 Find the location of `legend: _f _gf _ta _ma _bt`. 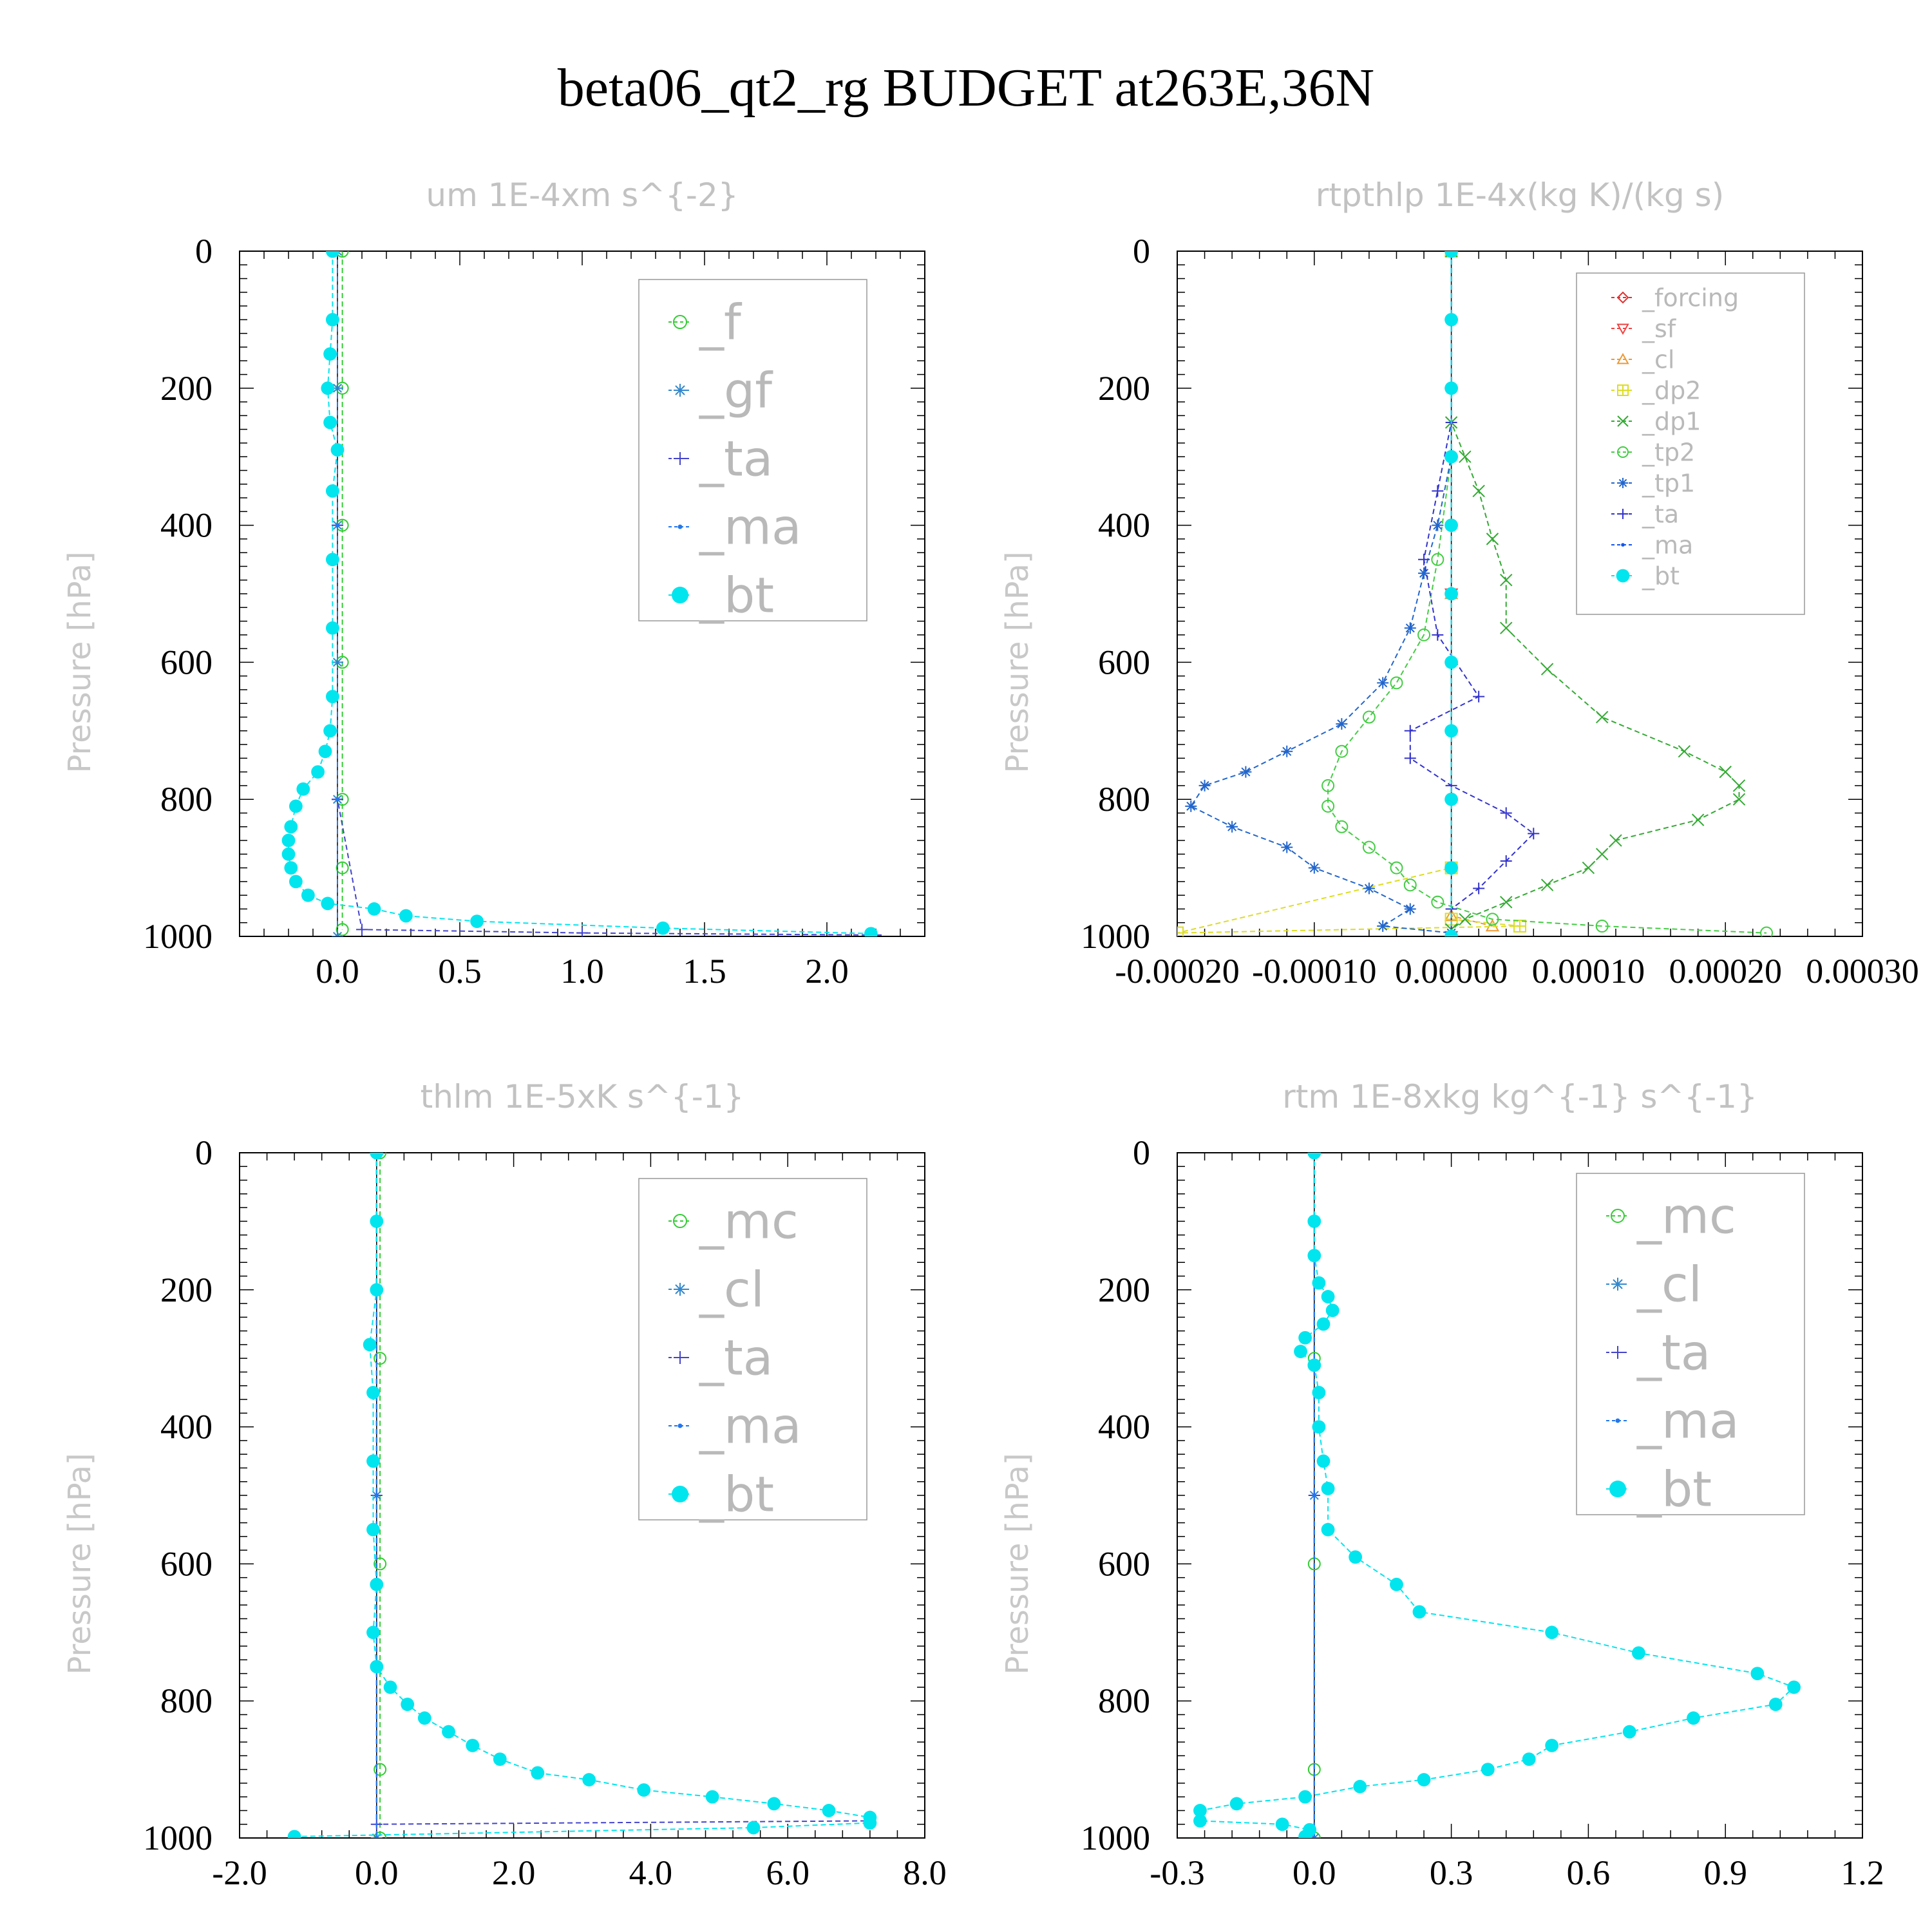

legend: _f _gf _ta _ma _bt is located at coordinates (752, 451).